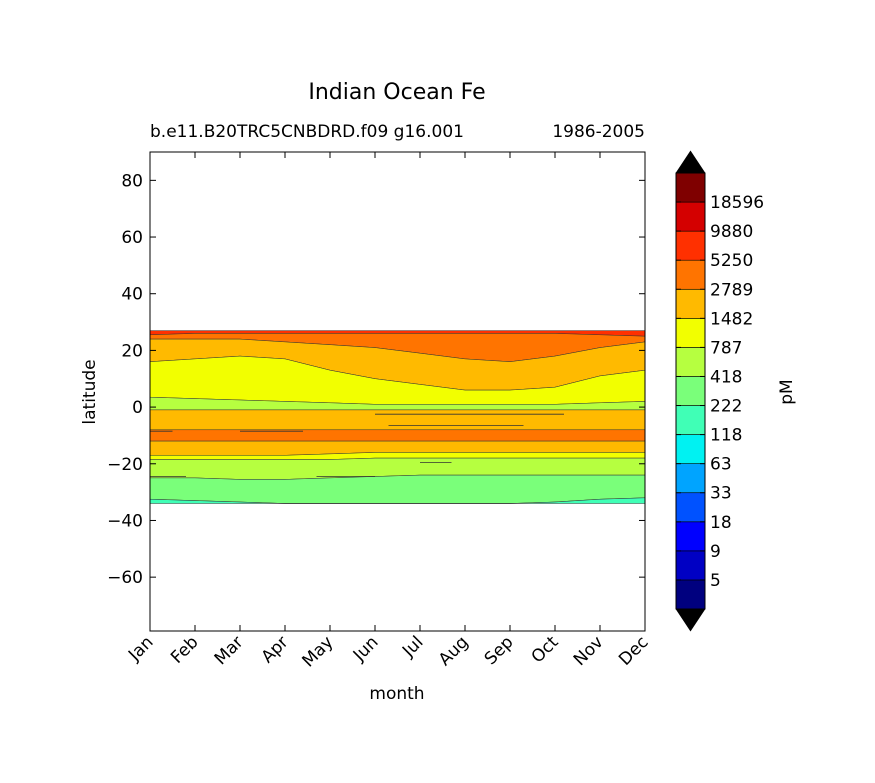  Describe the element at coordinates (125, 578) in the screenshot. I see `y-tick-label: −60` at that location.